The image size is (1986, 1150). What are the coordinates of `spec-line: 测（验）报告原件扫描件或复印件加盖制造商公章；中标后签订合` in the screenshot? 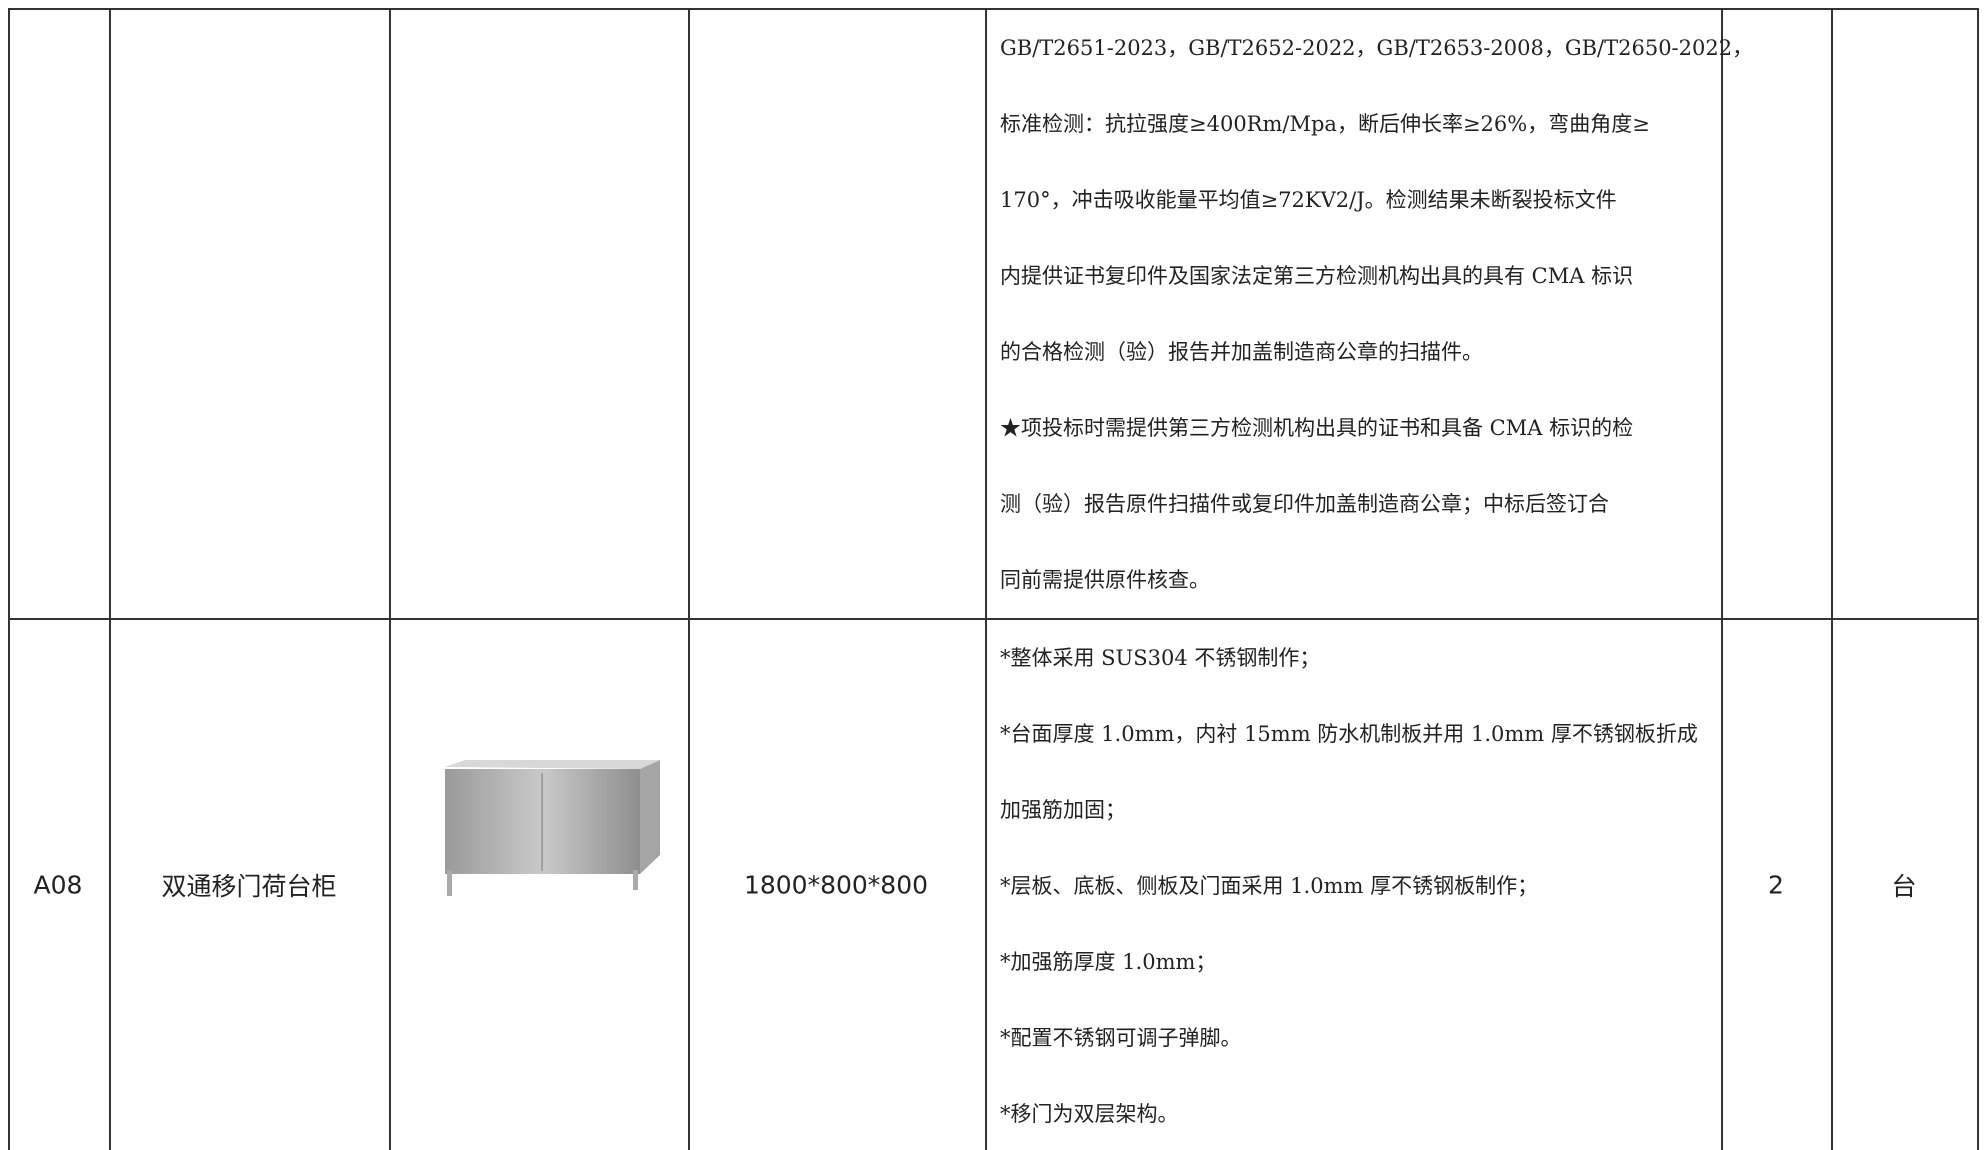 It's located at (1304, 504).